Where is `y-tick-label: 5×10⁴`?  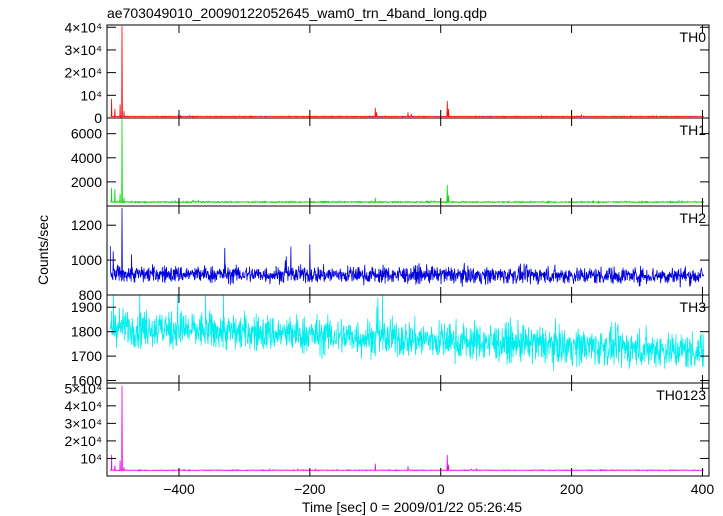 y-tick-label: 5×10⁴ is located at coordinates (83, 388).